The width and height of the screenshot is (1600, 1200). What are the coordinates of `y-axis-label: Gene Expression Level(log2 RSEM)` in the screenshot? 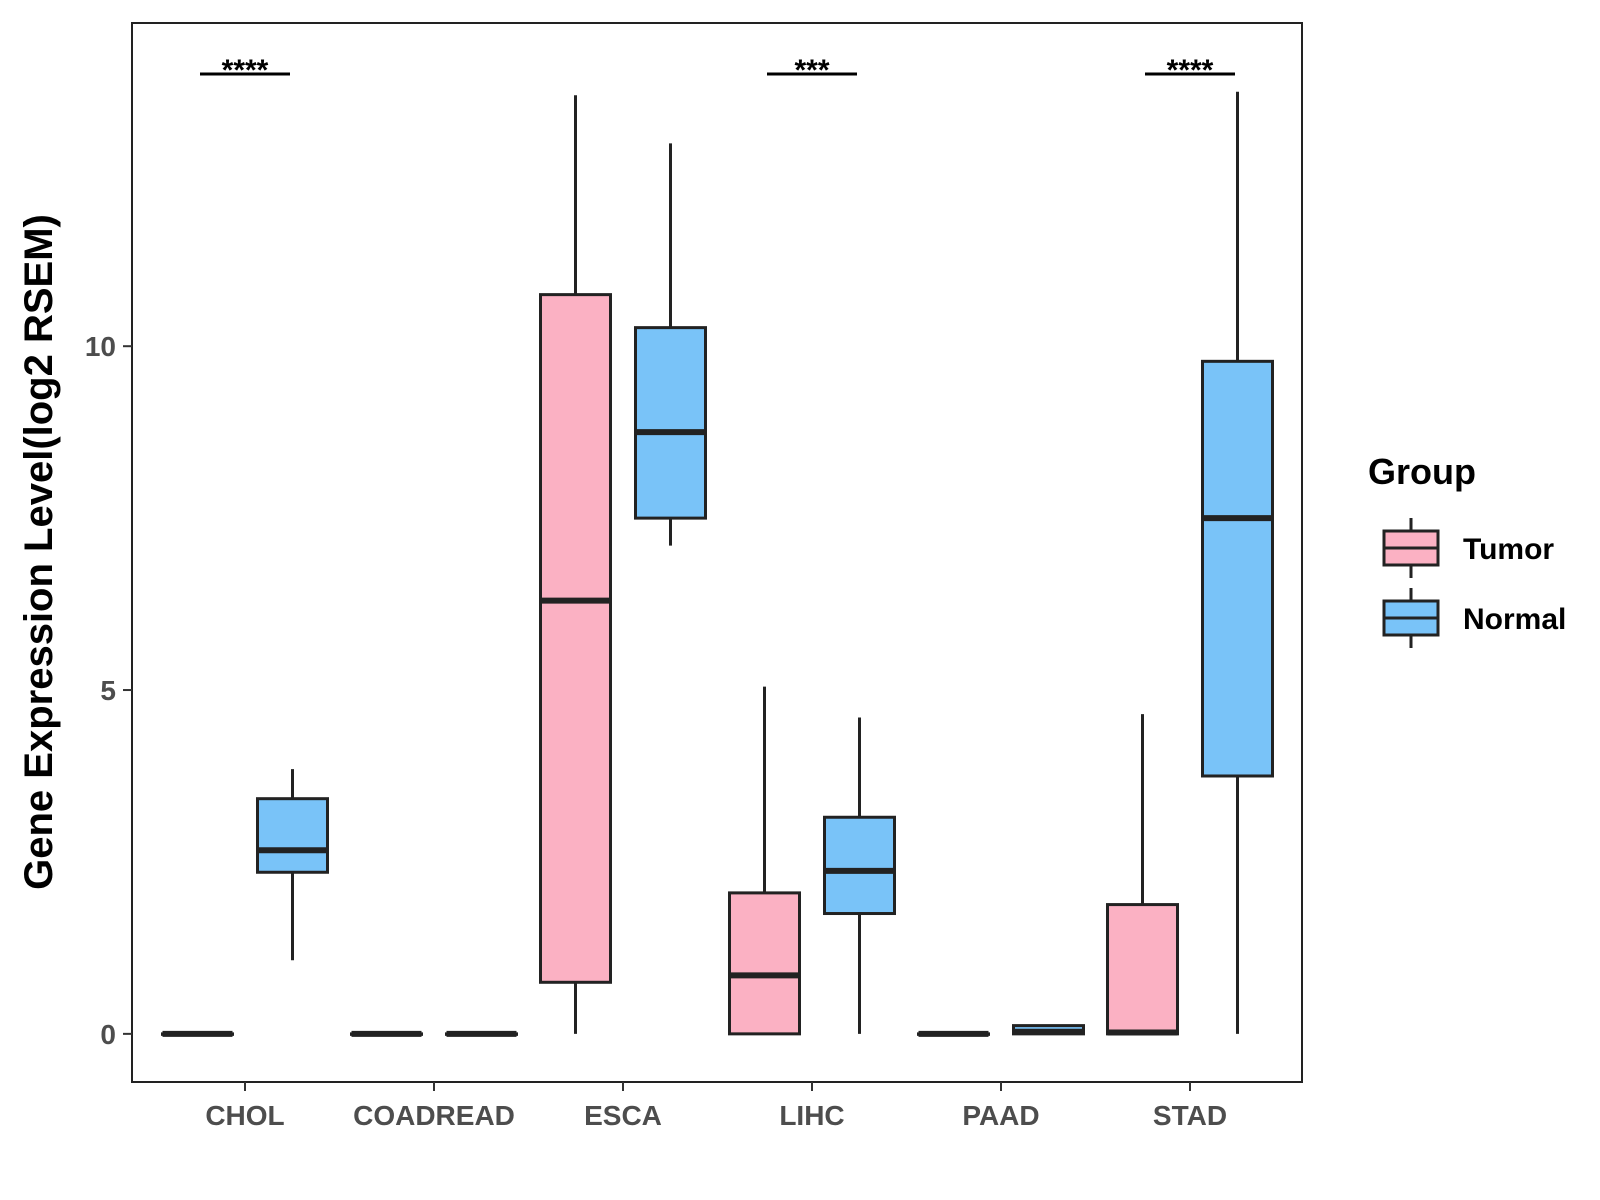 It's located at (39, 552).